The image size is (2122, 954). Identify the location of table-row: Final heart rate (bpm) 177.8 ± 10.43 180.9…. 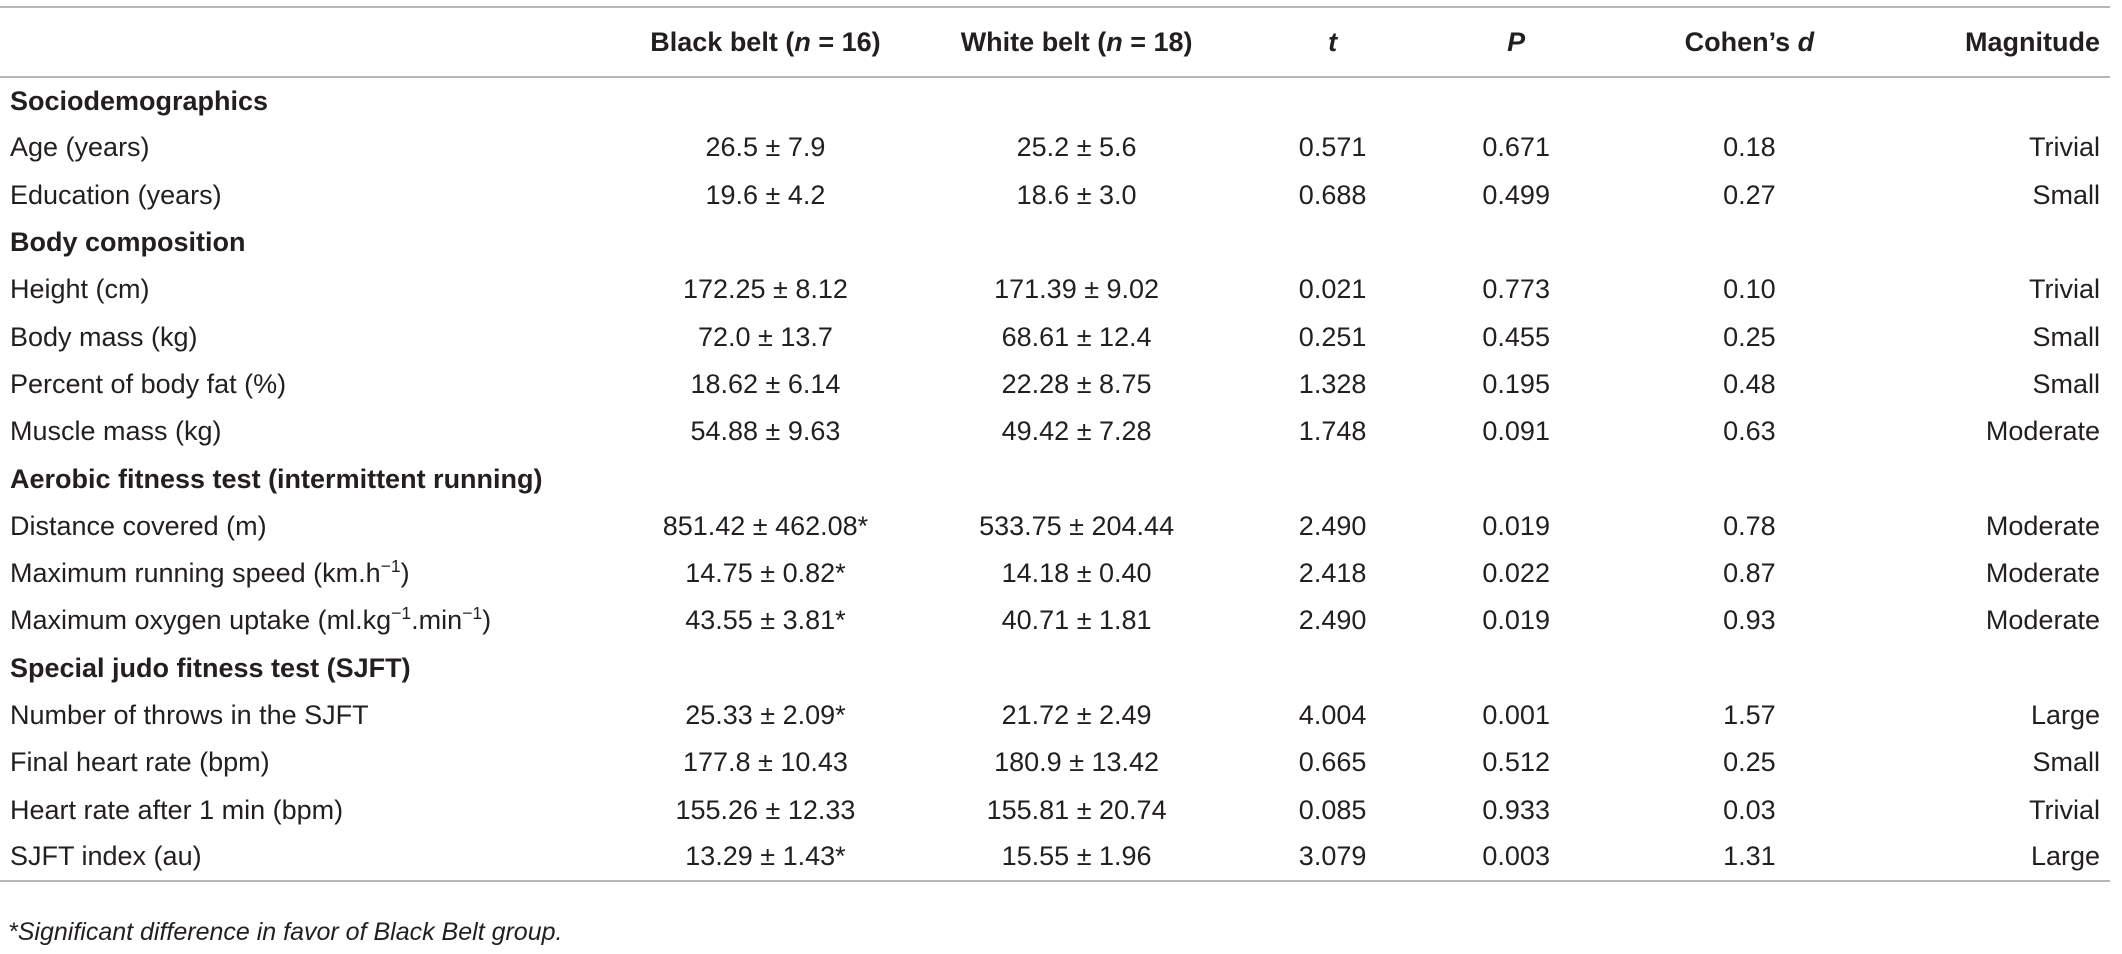
(1055, 762).